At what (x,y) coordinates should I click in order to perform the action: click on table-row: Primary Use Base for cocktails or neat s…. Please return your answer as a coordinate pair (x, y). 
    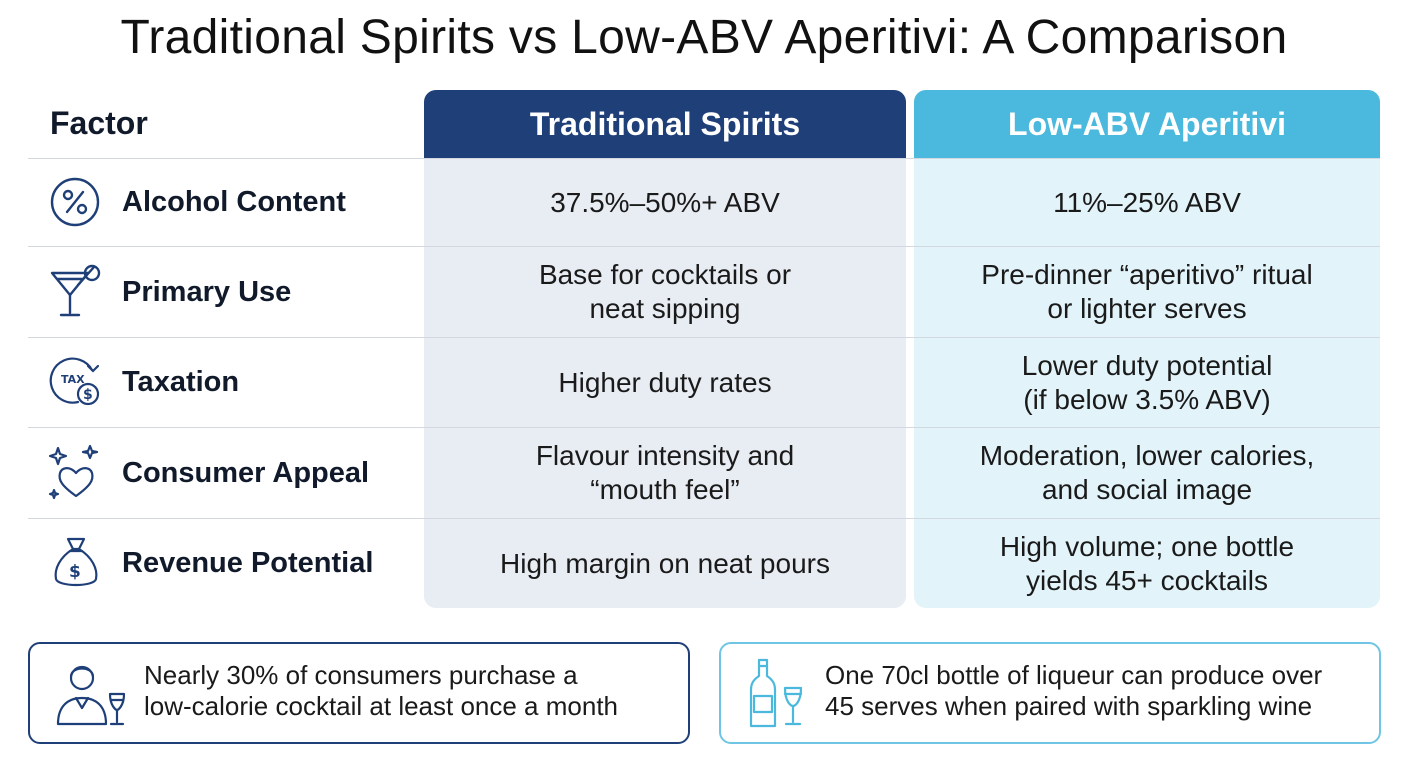
    Looking at the image, I should click on (704, 292).